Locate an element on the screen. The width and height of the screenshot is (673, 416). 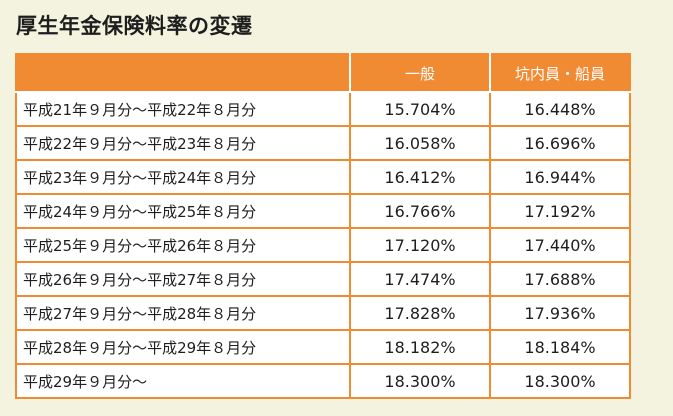
general-rate-cell: 18.182% is located at coordinates (420, 347).